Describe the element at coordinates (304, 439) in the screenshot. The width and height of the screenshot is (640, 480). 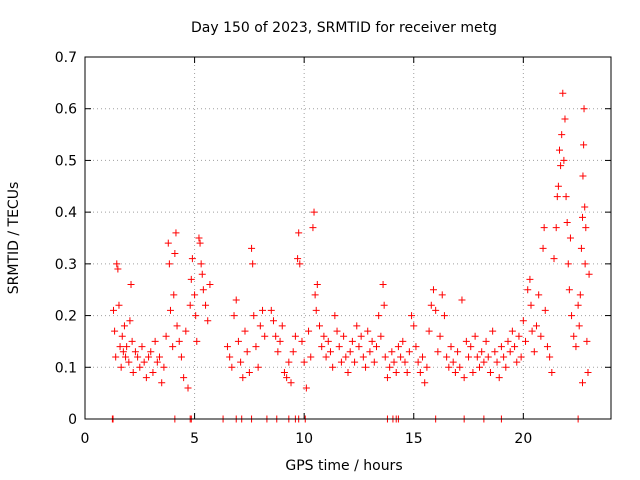
I see `x-tick-label: 10` at that location.